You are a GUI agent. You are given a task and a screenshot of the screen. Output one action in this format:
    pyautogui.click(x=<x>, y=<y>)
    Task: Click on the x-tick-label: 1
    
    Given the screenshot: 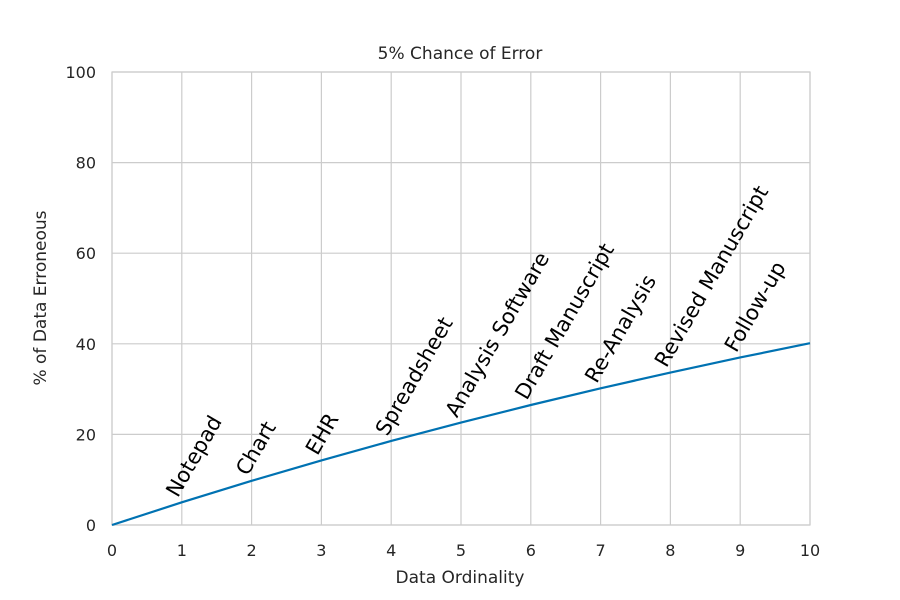 What is the action you would take?
    pyautogui.click(x=182, y=550)
    